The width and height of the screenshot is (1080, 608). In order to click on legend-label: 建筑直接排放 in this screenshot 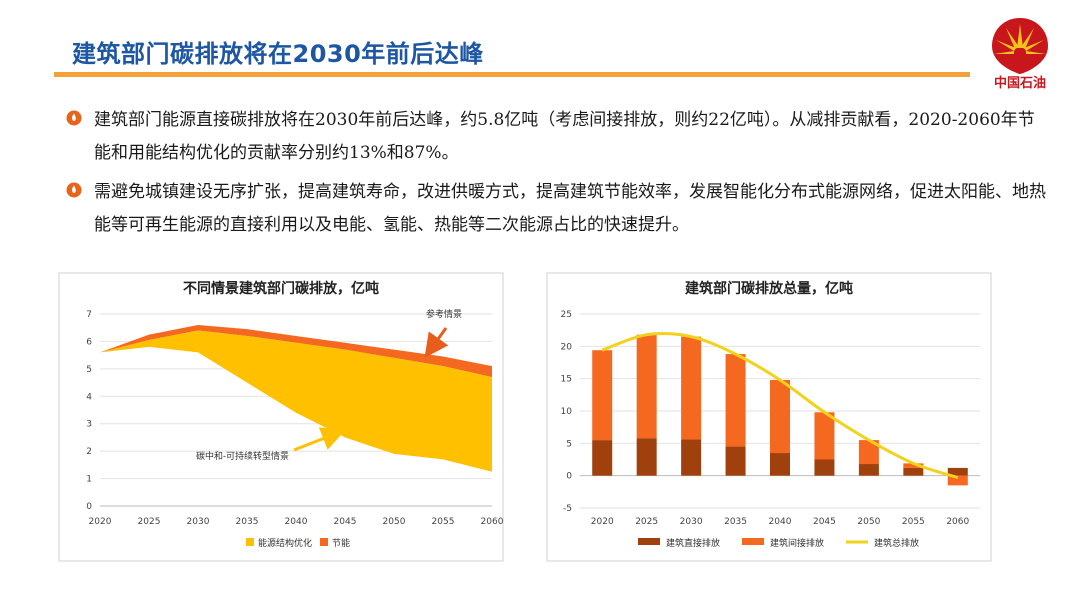, I will do `click(693, 543)`.